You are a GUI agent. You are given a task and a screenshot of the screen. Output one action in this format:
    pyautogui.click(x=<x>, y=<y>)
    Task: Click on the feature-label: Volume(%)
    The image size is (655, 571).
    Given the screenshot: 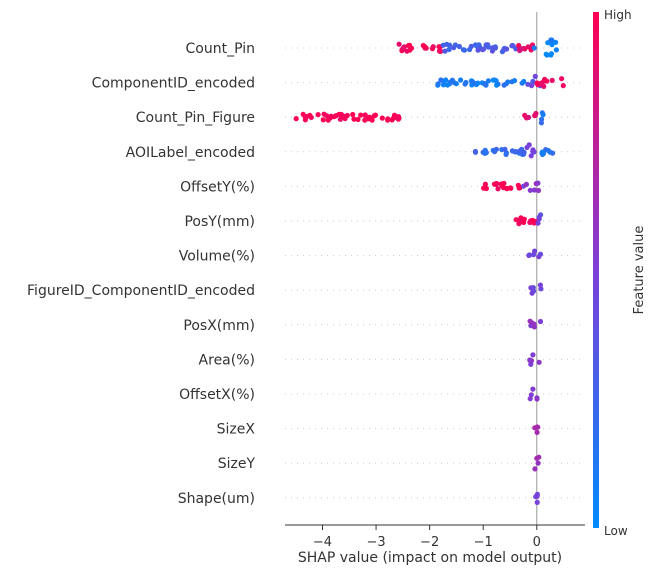 What is the action you would take?
    pyautogui.click(x=217, y=257)
    